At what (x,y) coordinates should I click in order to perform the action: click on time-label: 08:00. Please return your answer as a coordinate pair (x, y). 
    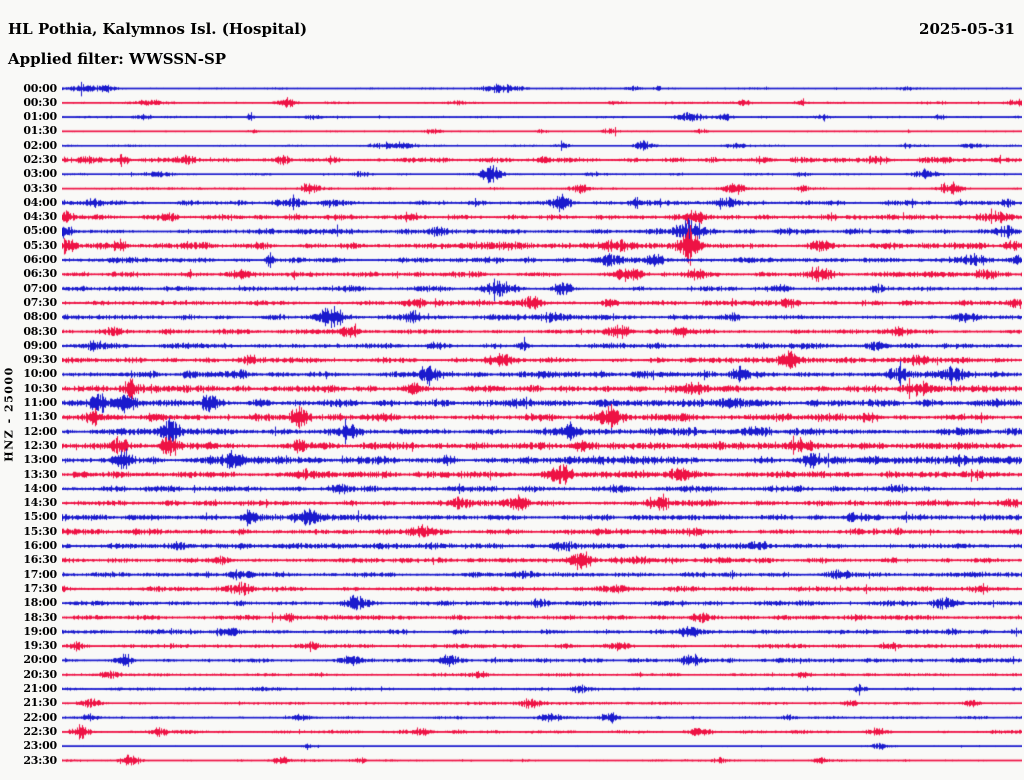
    Looking at the image, I should click on (40, 317).